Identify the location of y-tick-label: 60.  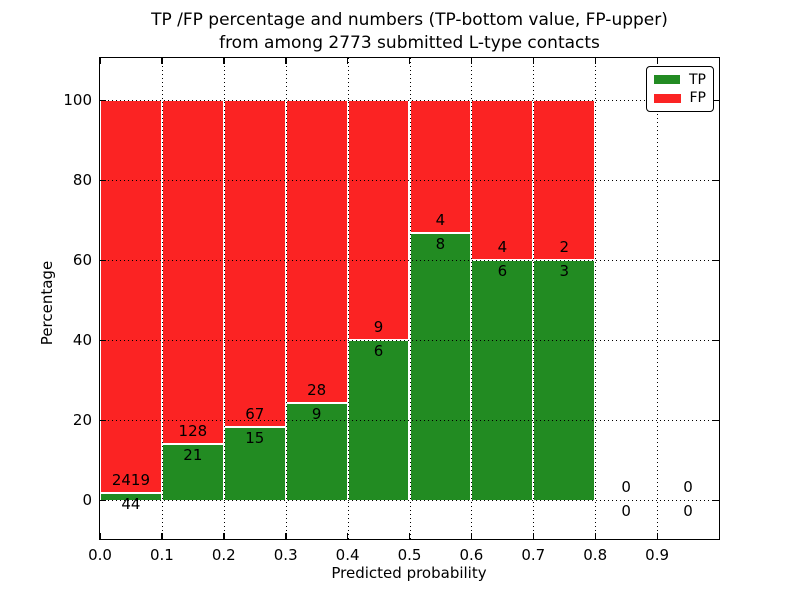
(82, 260).